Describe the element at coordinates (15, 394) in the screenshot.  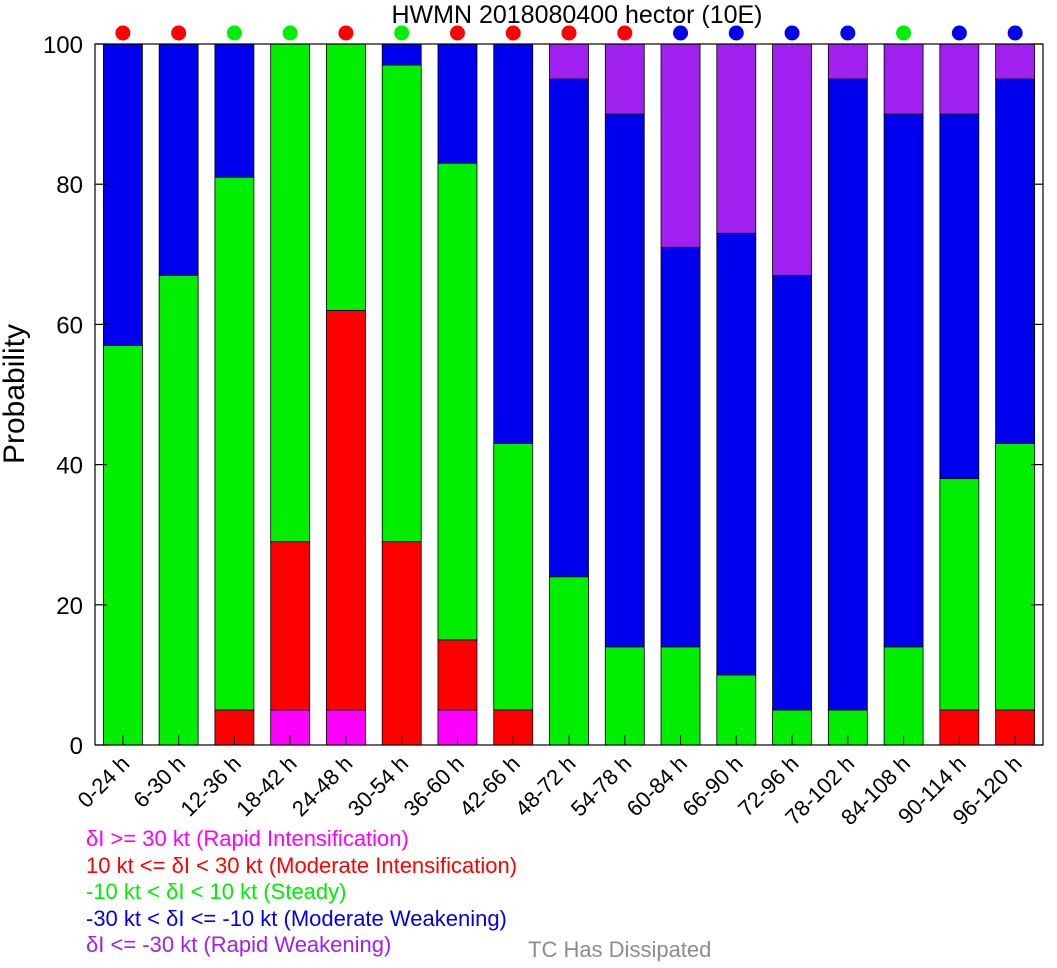
I see `y-axis-label: Probability` at that location.